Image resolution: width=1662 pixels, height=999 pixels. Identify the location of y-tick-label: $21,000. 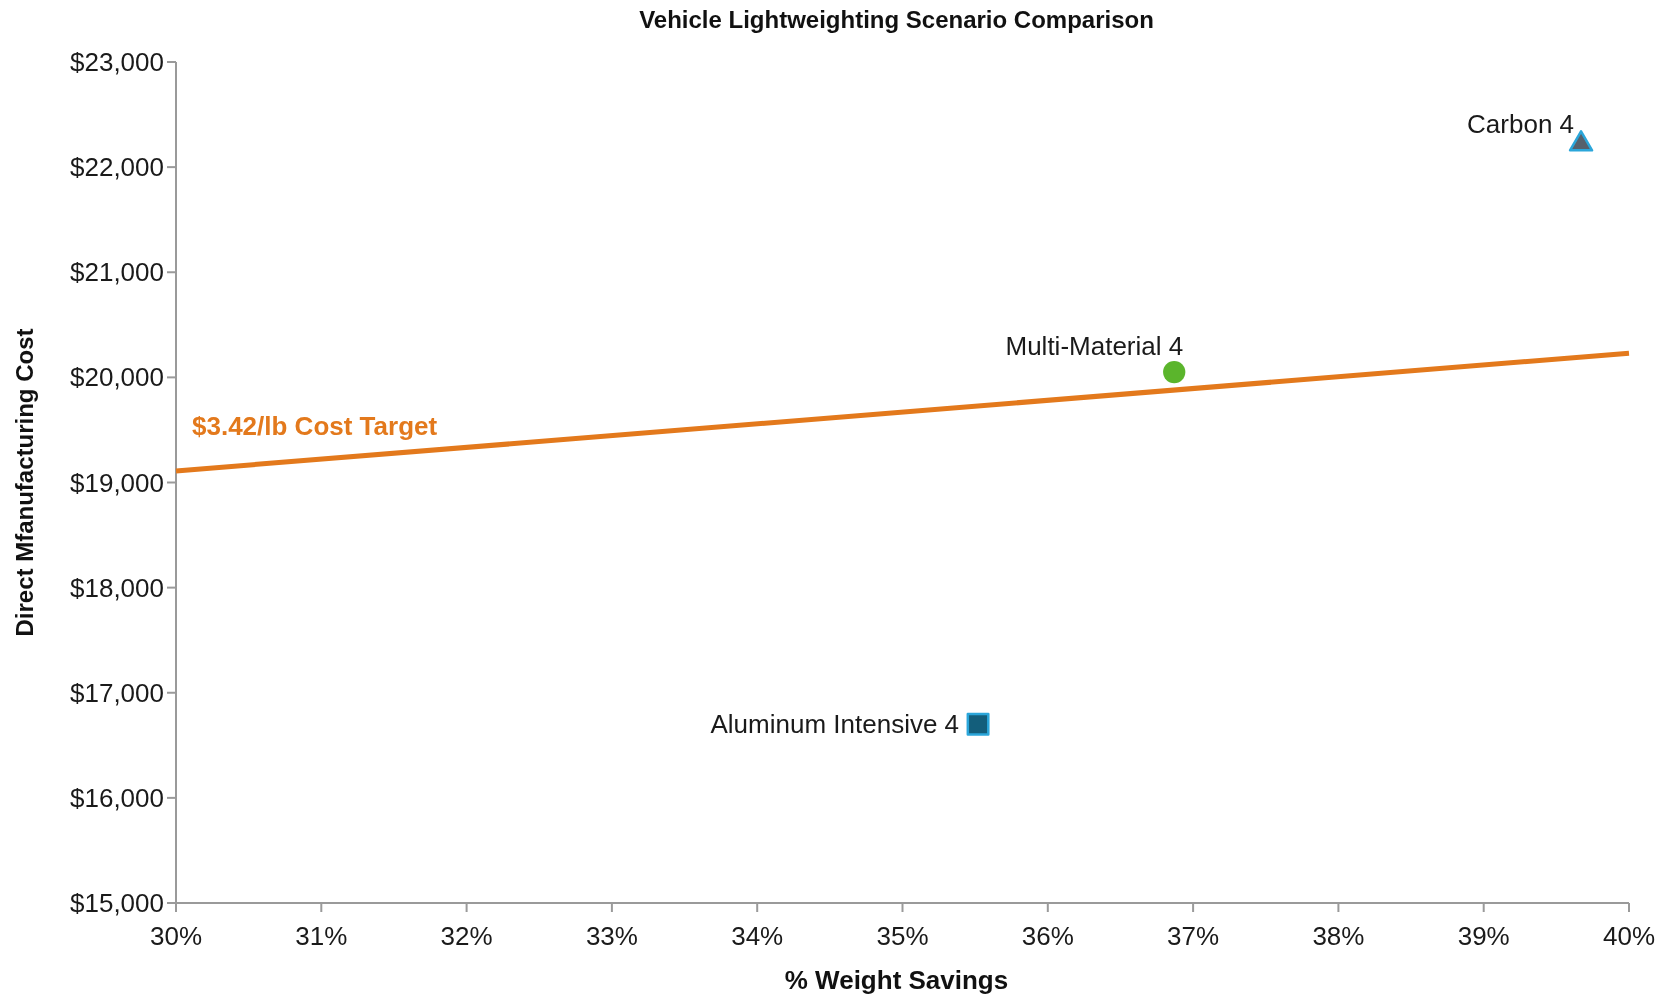
(117, 272).